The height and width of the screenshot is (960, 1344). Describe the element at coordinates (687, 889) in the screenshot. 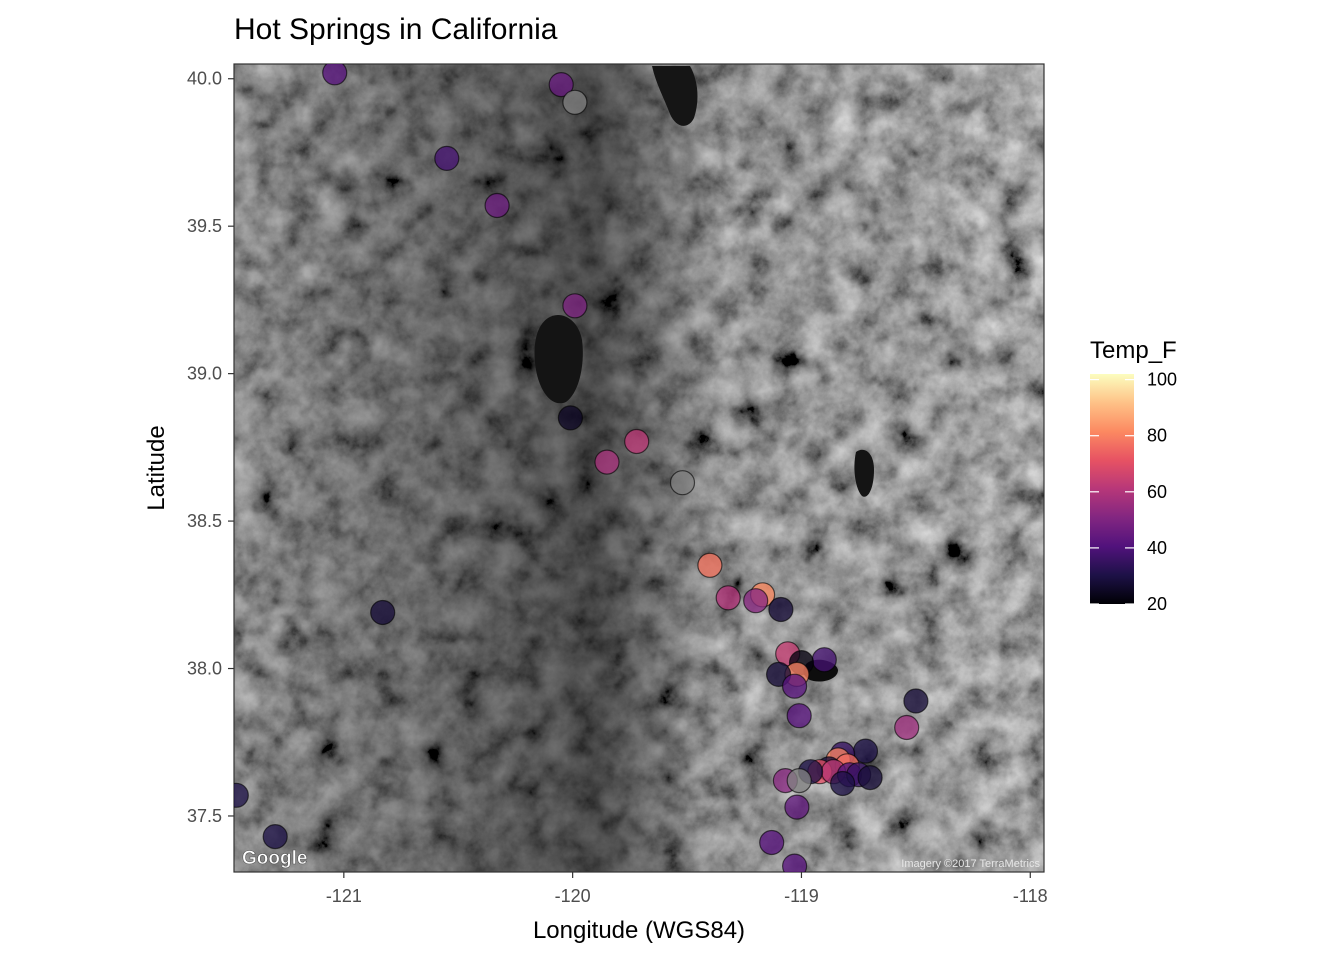

I see `x-axis: -121 -120 -119 -118` at that location.